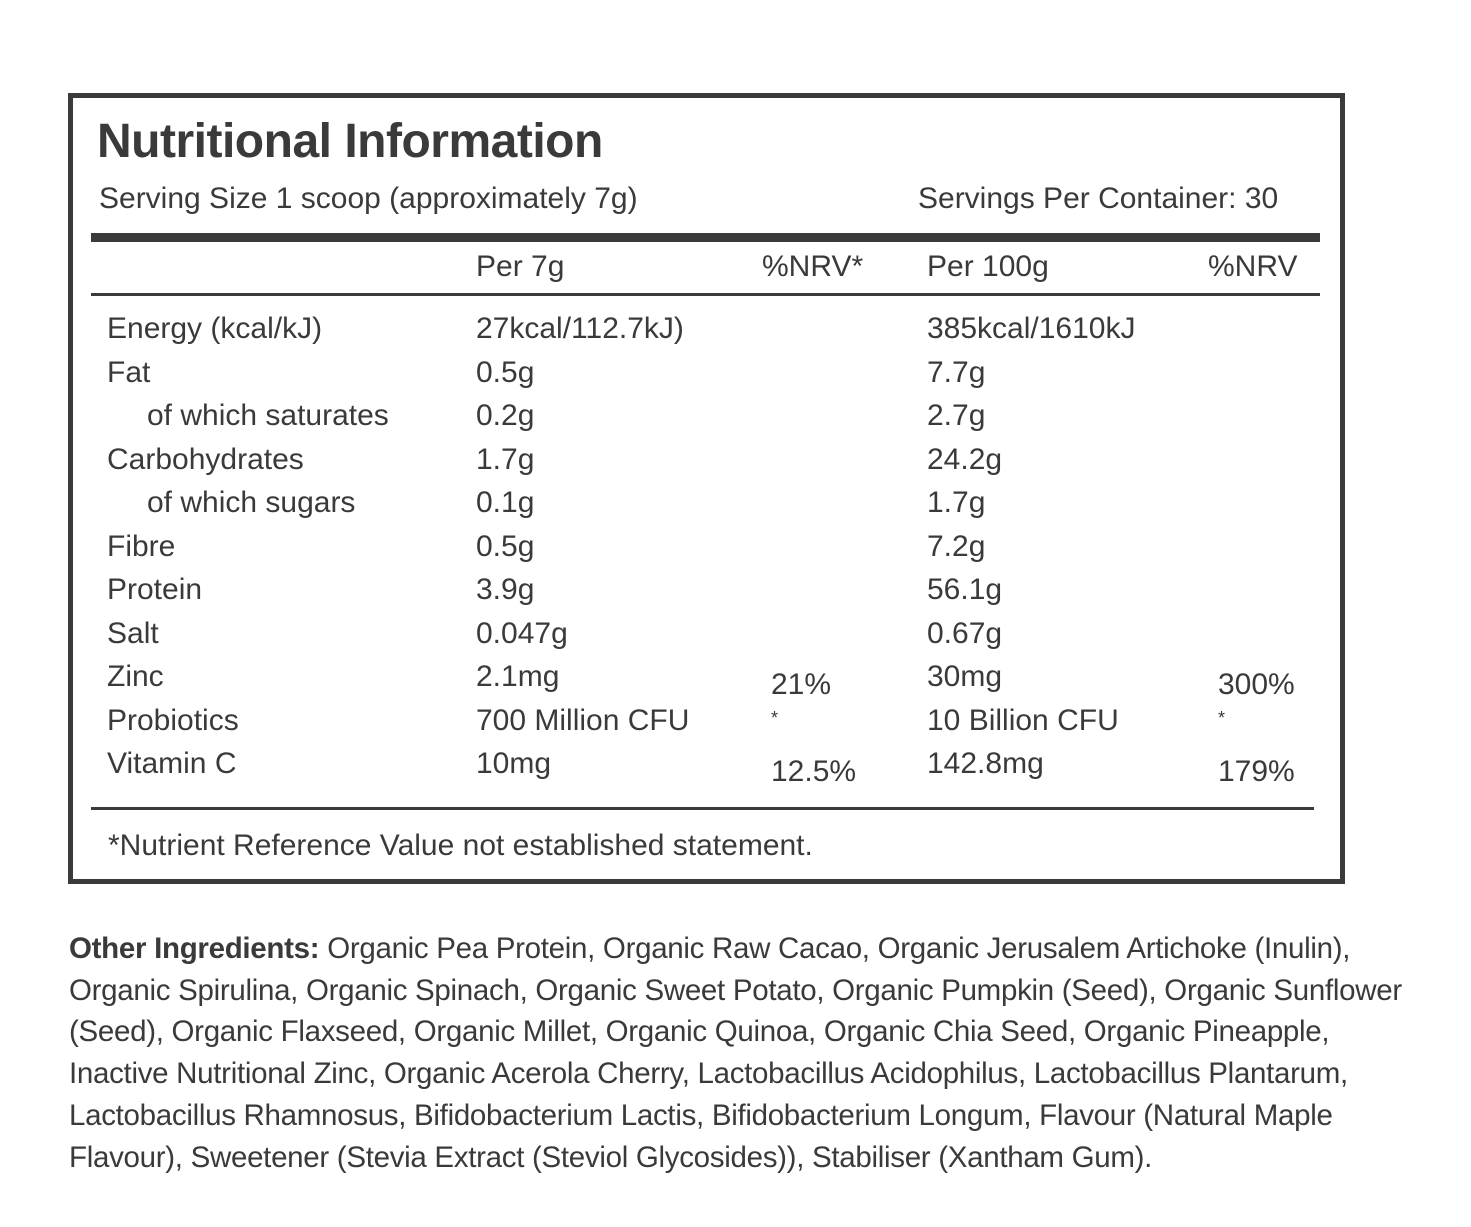  What do you see at coordinates (965, 459) in the screenshot?
I see `per-100g-value: 24.2g` at bounding box center [965, 459].